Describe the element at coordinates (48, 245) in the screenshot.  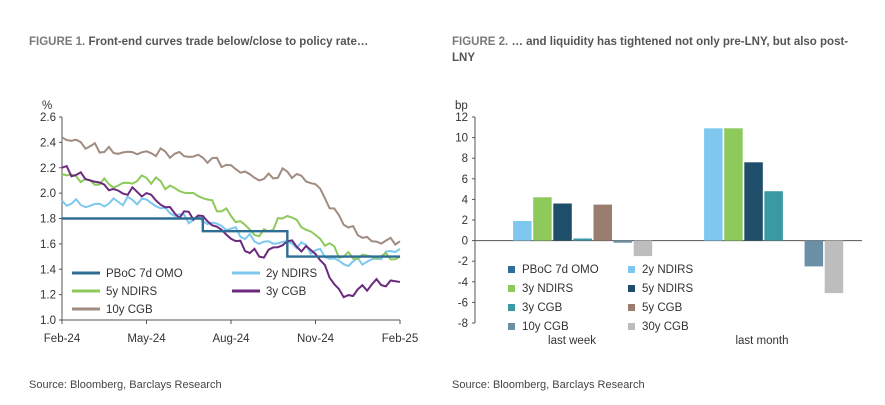
I see `y-tick-label: 1.6` at that location.